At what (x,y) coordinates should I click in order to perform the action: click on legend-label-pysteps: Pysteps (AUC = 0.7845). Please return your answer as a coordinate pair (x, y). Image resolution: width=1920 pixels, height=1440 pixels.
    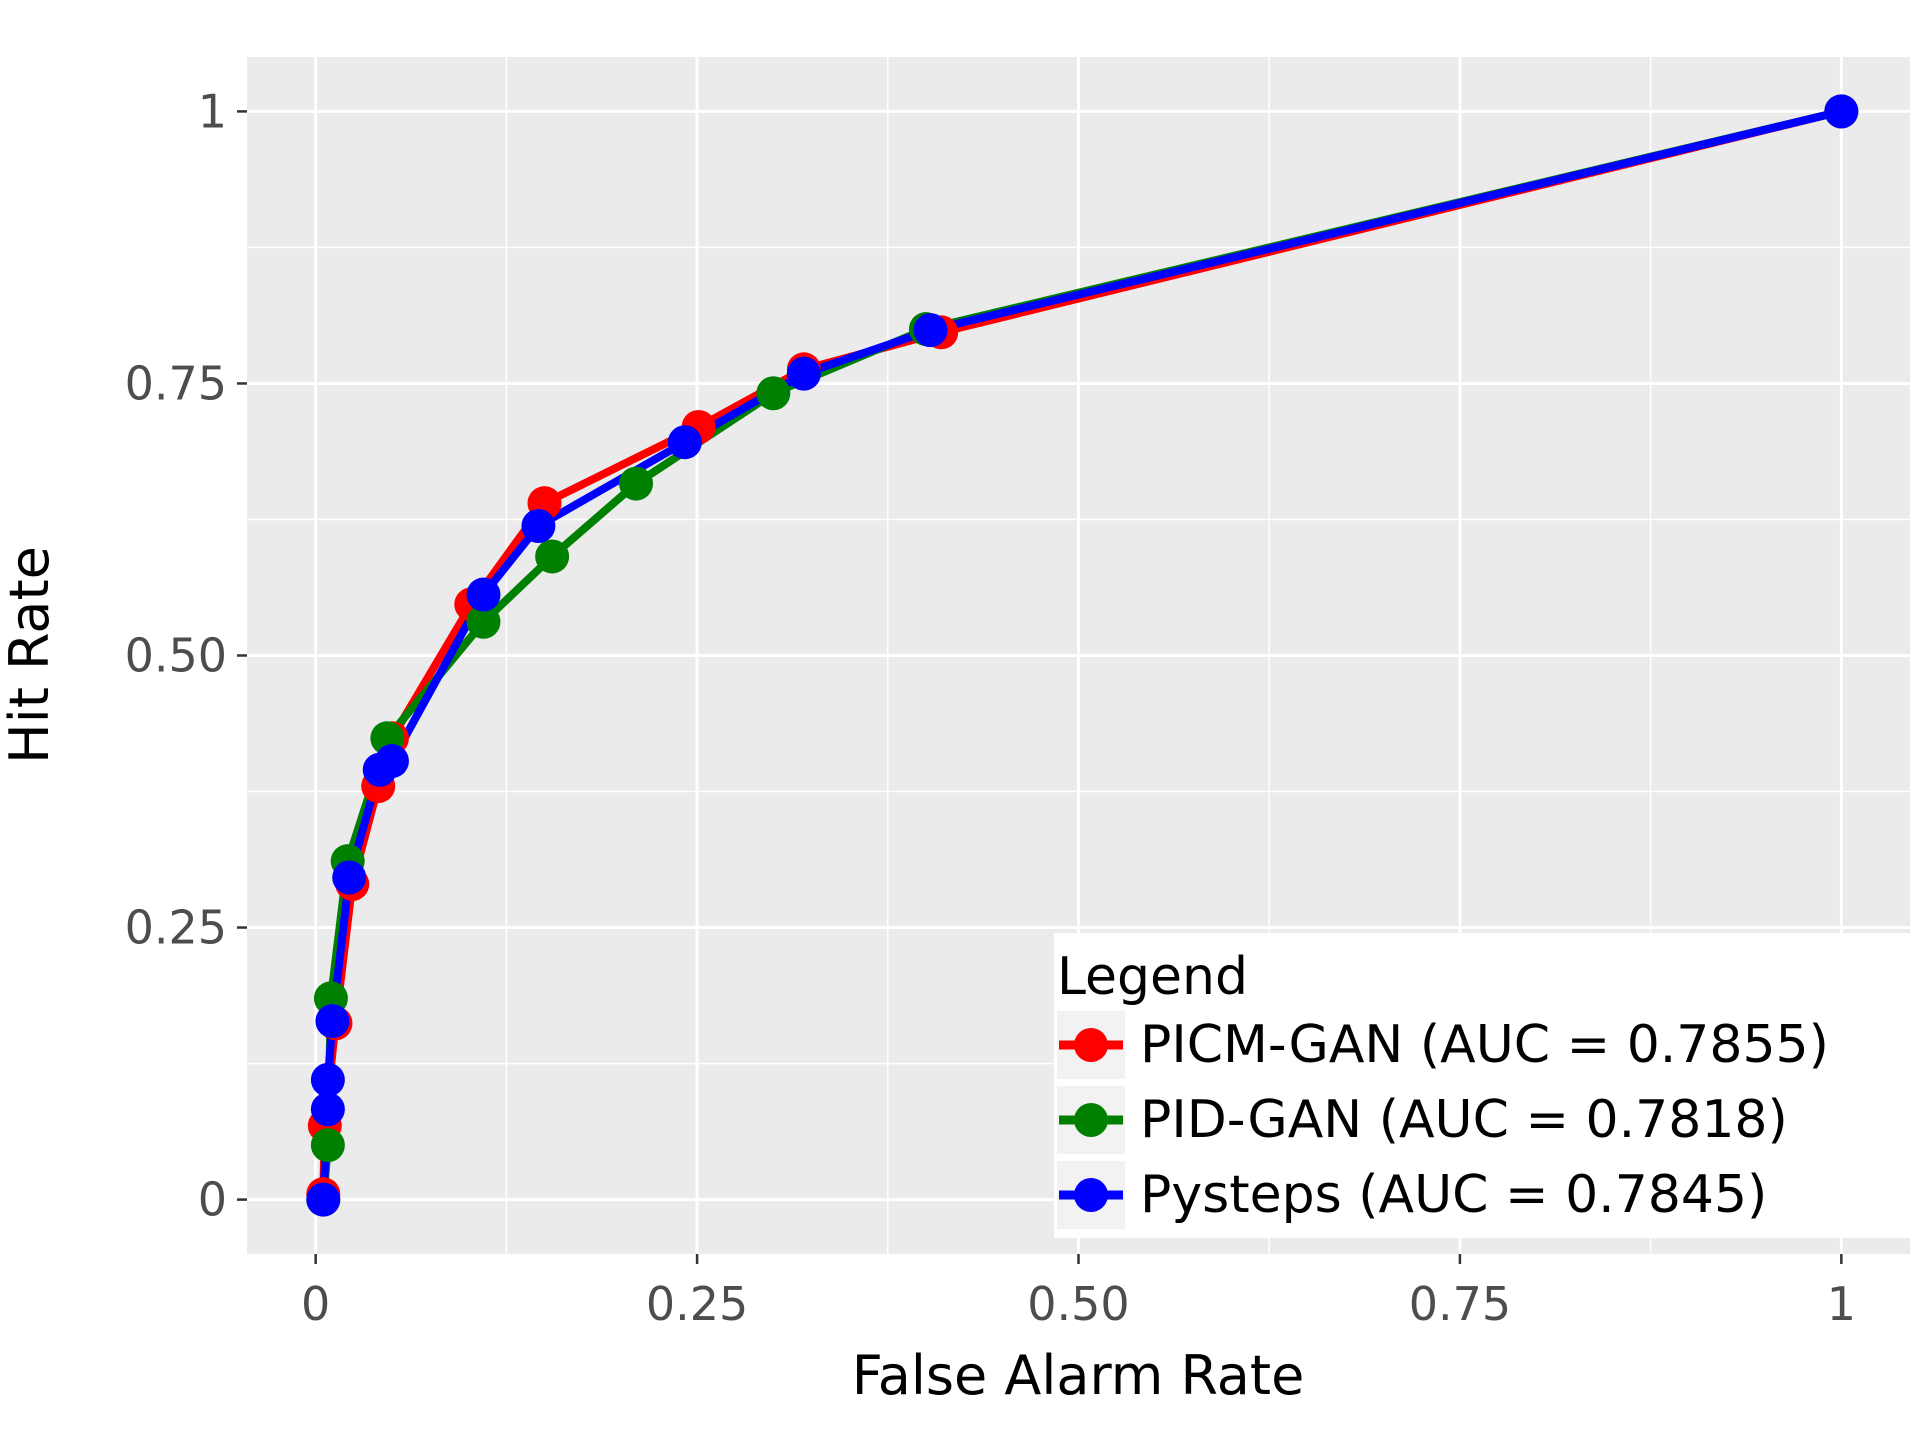
    Looking at the image, I should click on (1453, 1195).